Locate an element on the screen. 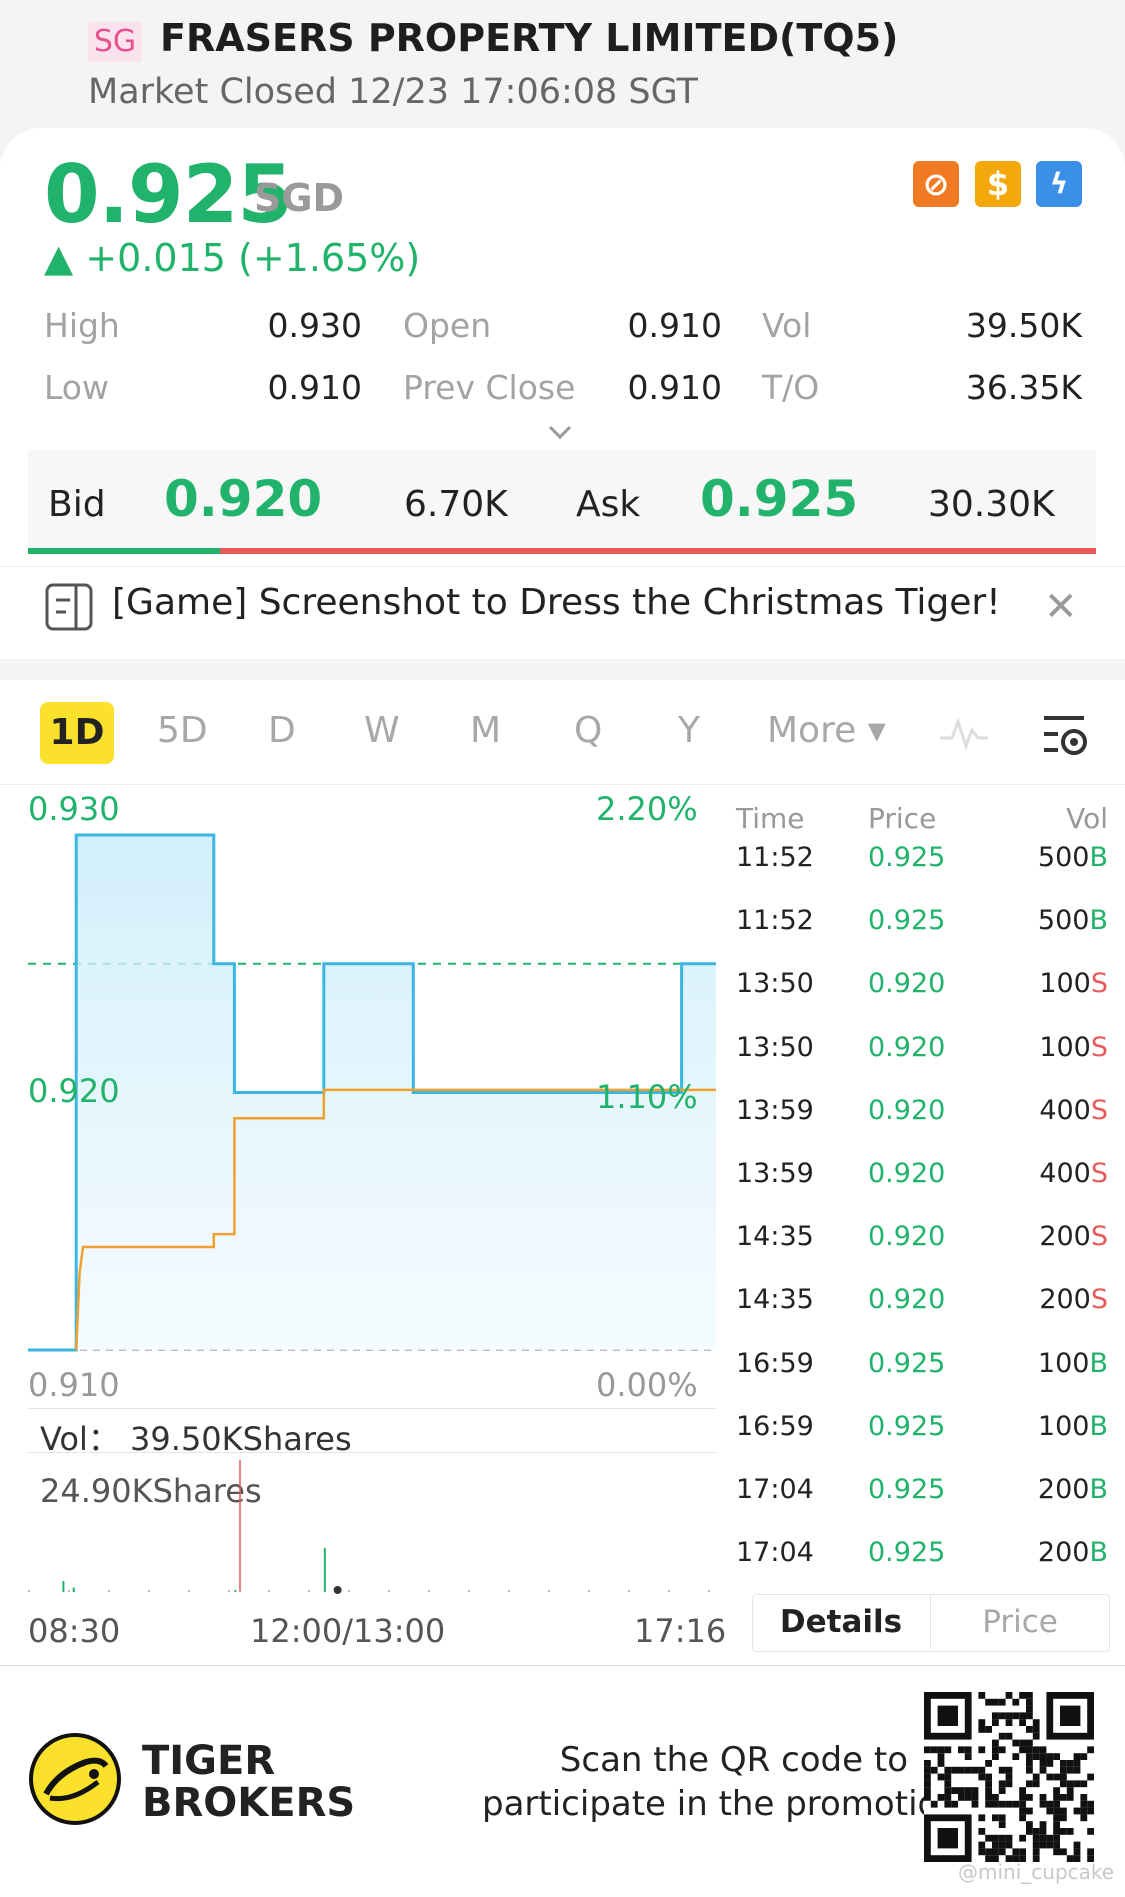  tick-volume-value: 500 is located at coordinates (1063, 920).